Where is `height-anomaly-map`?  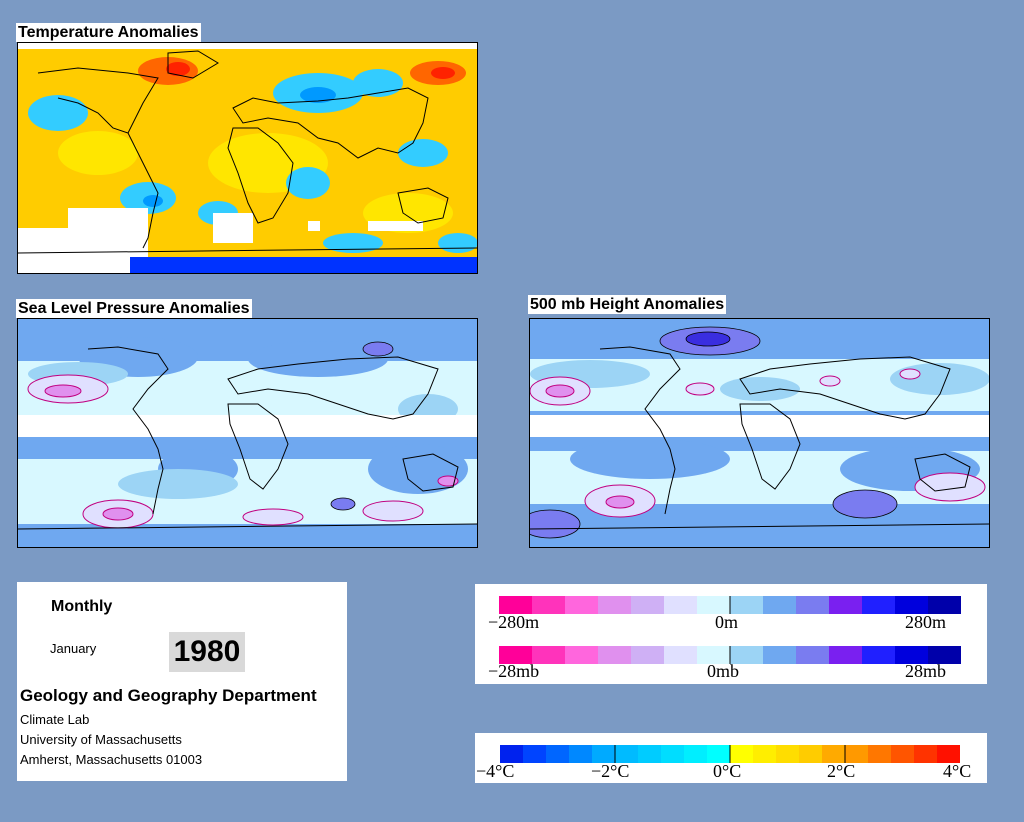
height-anomaly-map is located at coordinates (759, 433).